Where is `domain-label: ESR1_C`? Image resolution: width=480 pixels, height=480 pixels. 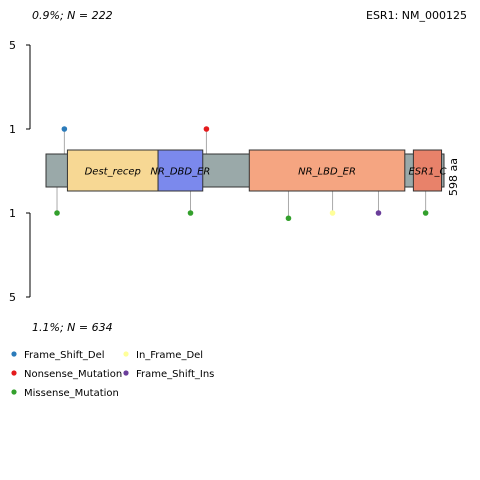
domain-label: ESR1_C is located at coordinates (427, 172).